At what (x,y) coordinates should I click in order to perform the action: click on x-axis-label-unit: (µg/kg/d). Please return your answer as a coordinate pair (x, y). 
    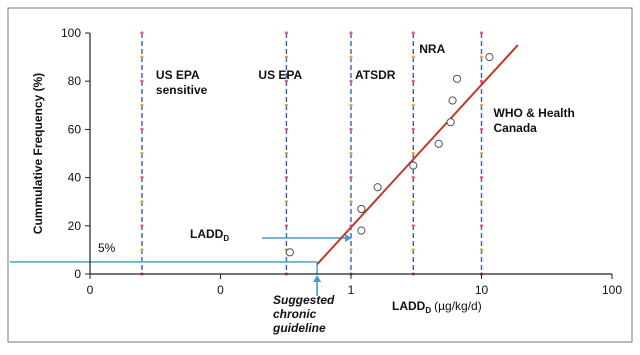
    Looking at the image, I should click on (458, 306).